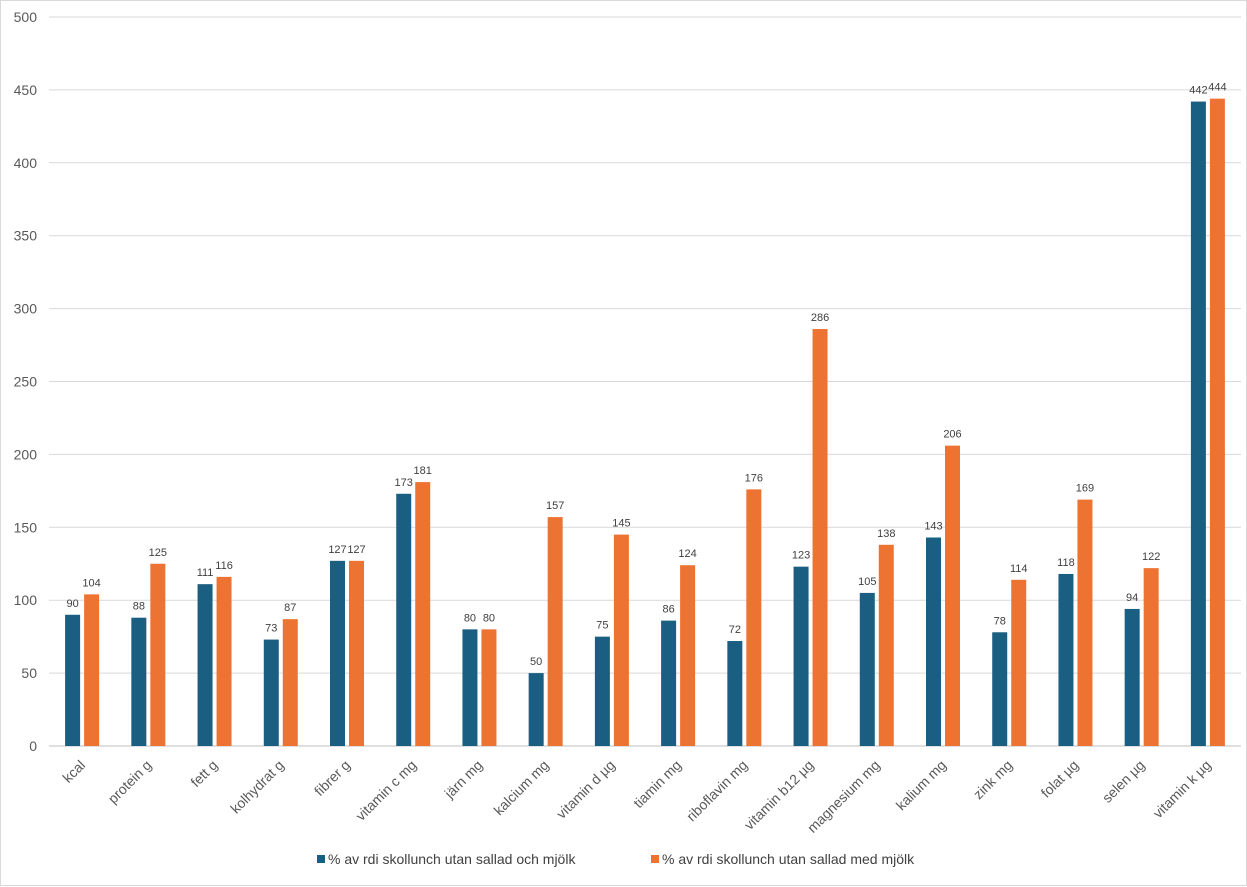  What do you see at coordinates (1019, 569) in the screenshot?
I see `data-label: 114` at bounding box center [1019, 569].